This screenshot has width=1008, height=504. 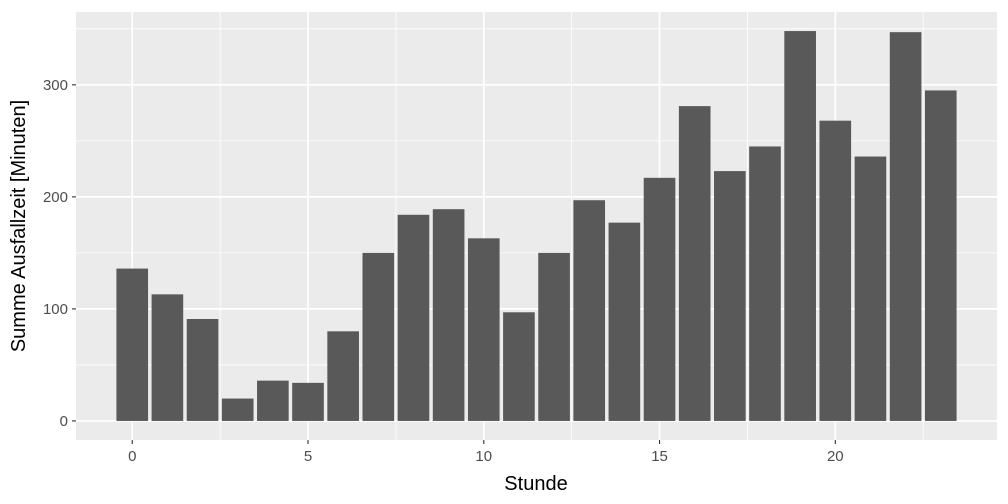 What do you see at coordinates (132, 456) in the screenshot?
I see `x-tick-label: 0` at bounding box center [132, 456].